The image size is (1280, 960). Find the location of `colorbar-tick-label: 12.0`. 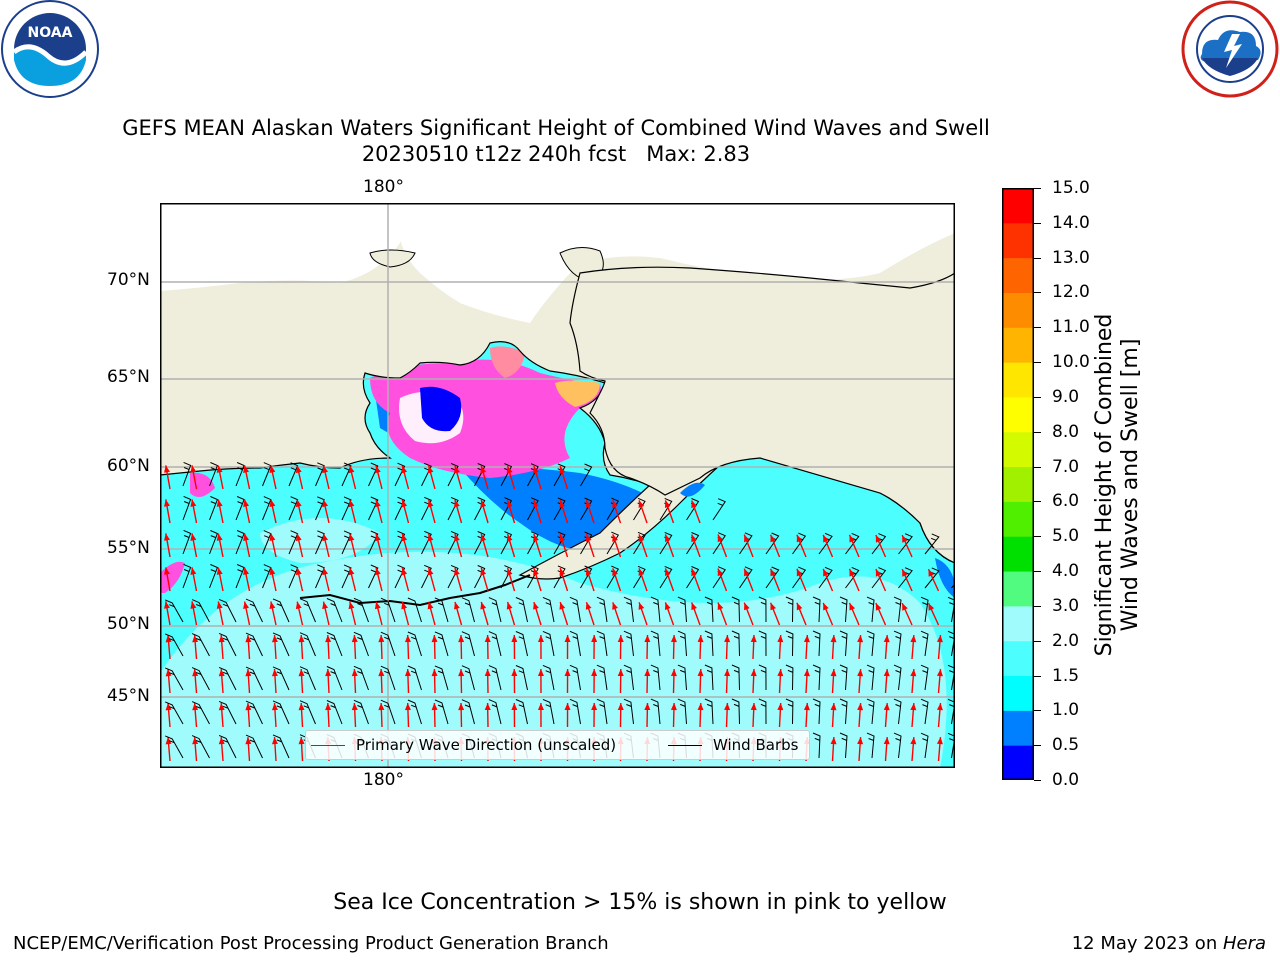

colorbar-tick-label: 12.0 is located at coordinates (1071, 292).